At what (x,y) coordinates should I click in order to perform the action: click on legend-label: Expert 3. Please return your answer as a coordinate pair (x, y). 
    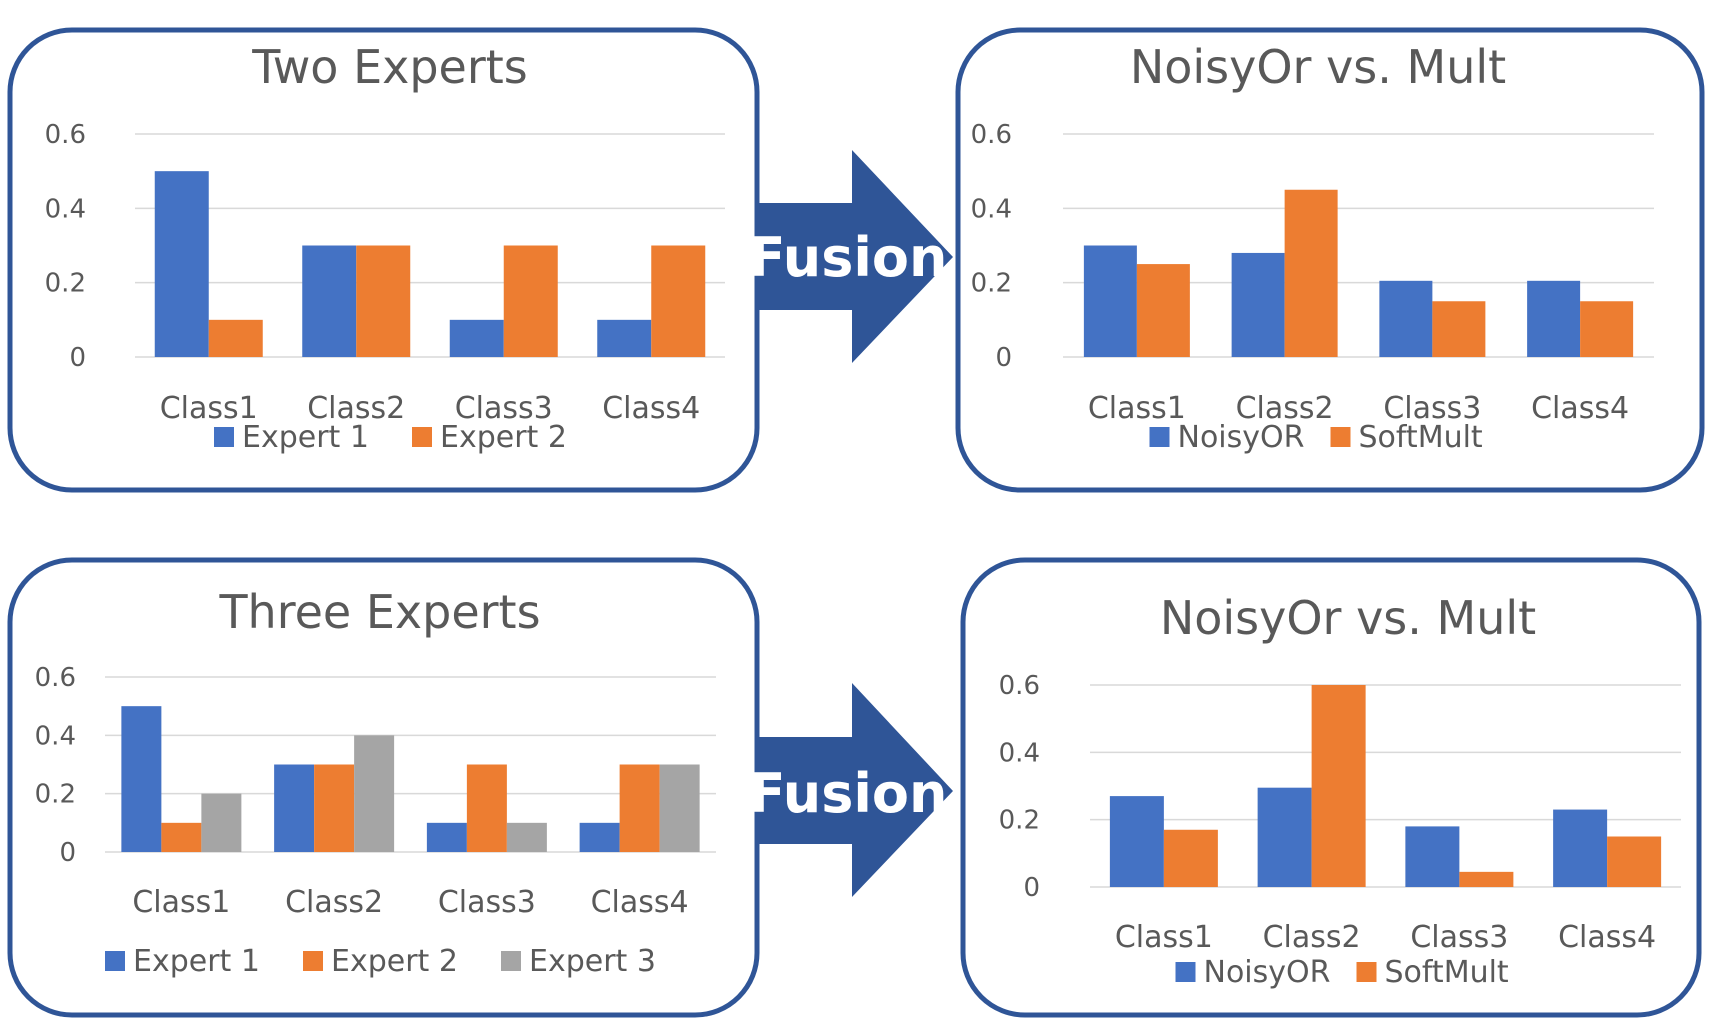
    Looking at the image, I should click on (592, 961).